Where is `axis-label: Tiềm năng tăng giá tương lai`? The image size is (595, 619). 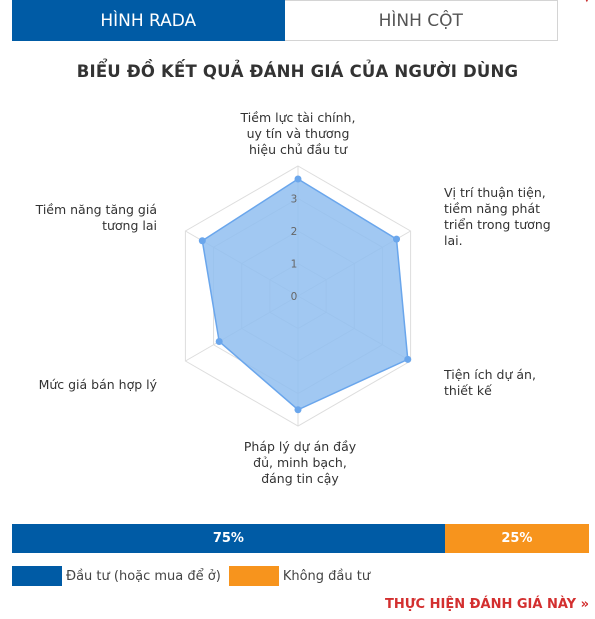
axis-label: Tiềm năng tăng giá tương lai is located at coordinates (96, 217).